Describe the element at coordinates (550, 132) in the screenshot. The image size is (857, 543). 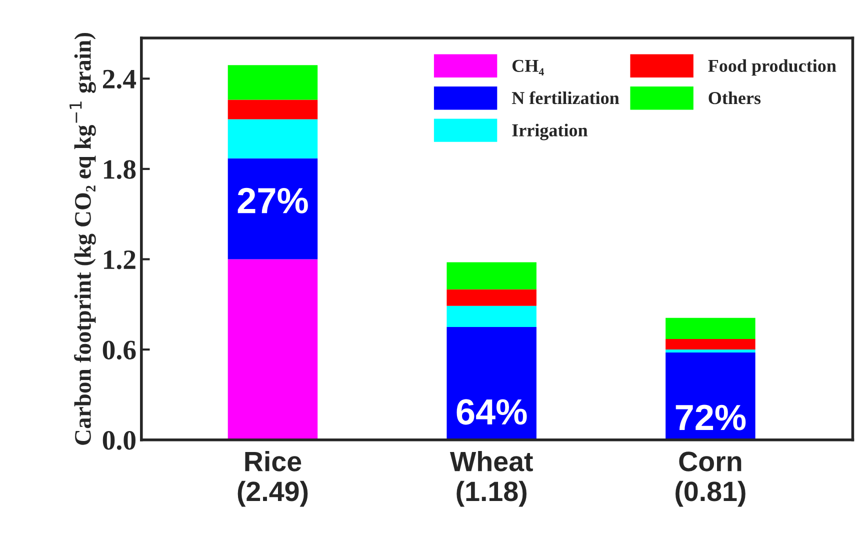
I see `legend-label: Irrigation` at that location.